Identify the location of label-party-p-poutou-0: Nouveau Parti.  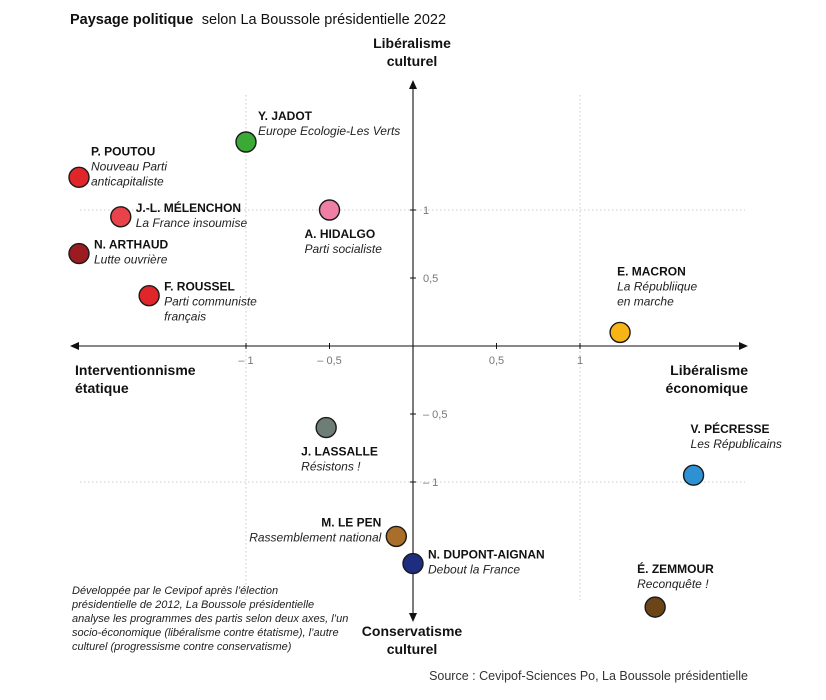
(129, 166).